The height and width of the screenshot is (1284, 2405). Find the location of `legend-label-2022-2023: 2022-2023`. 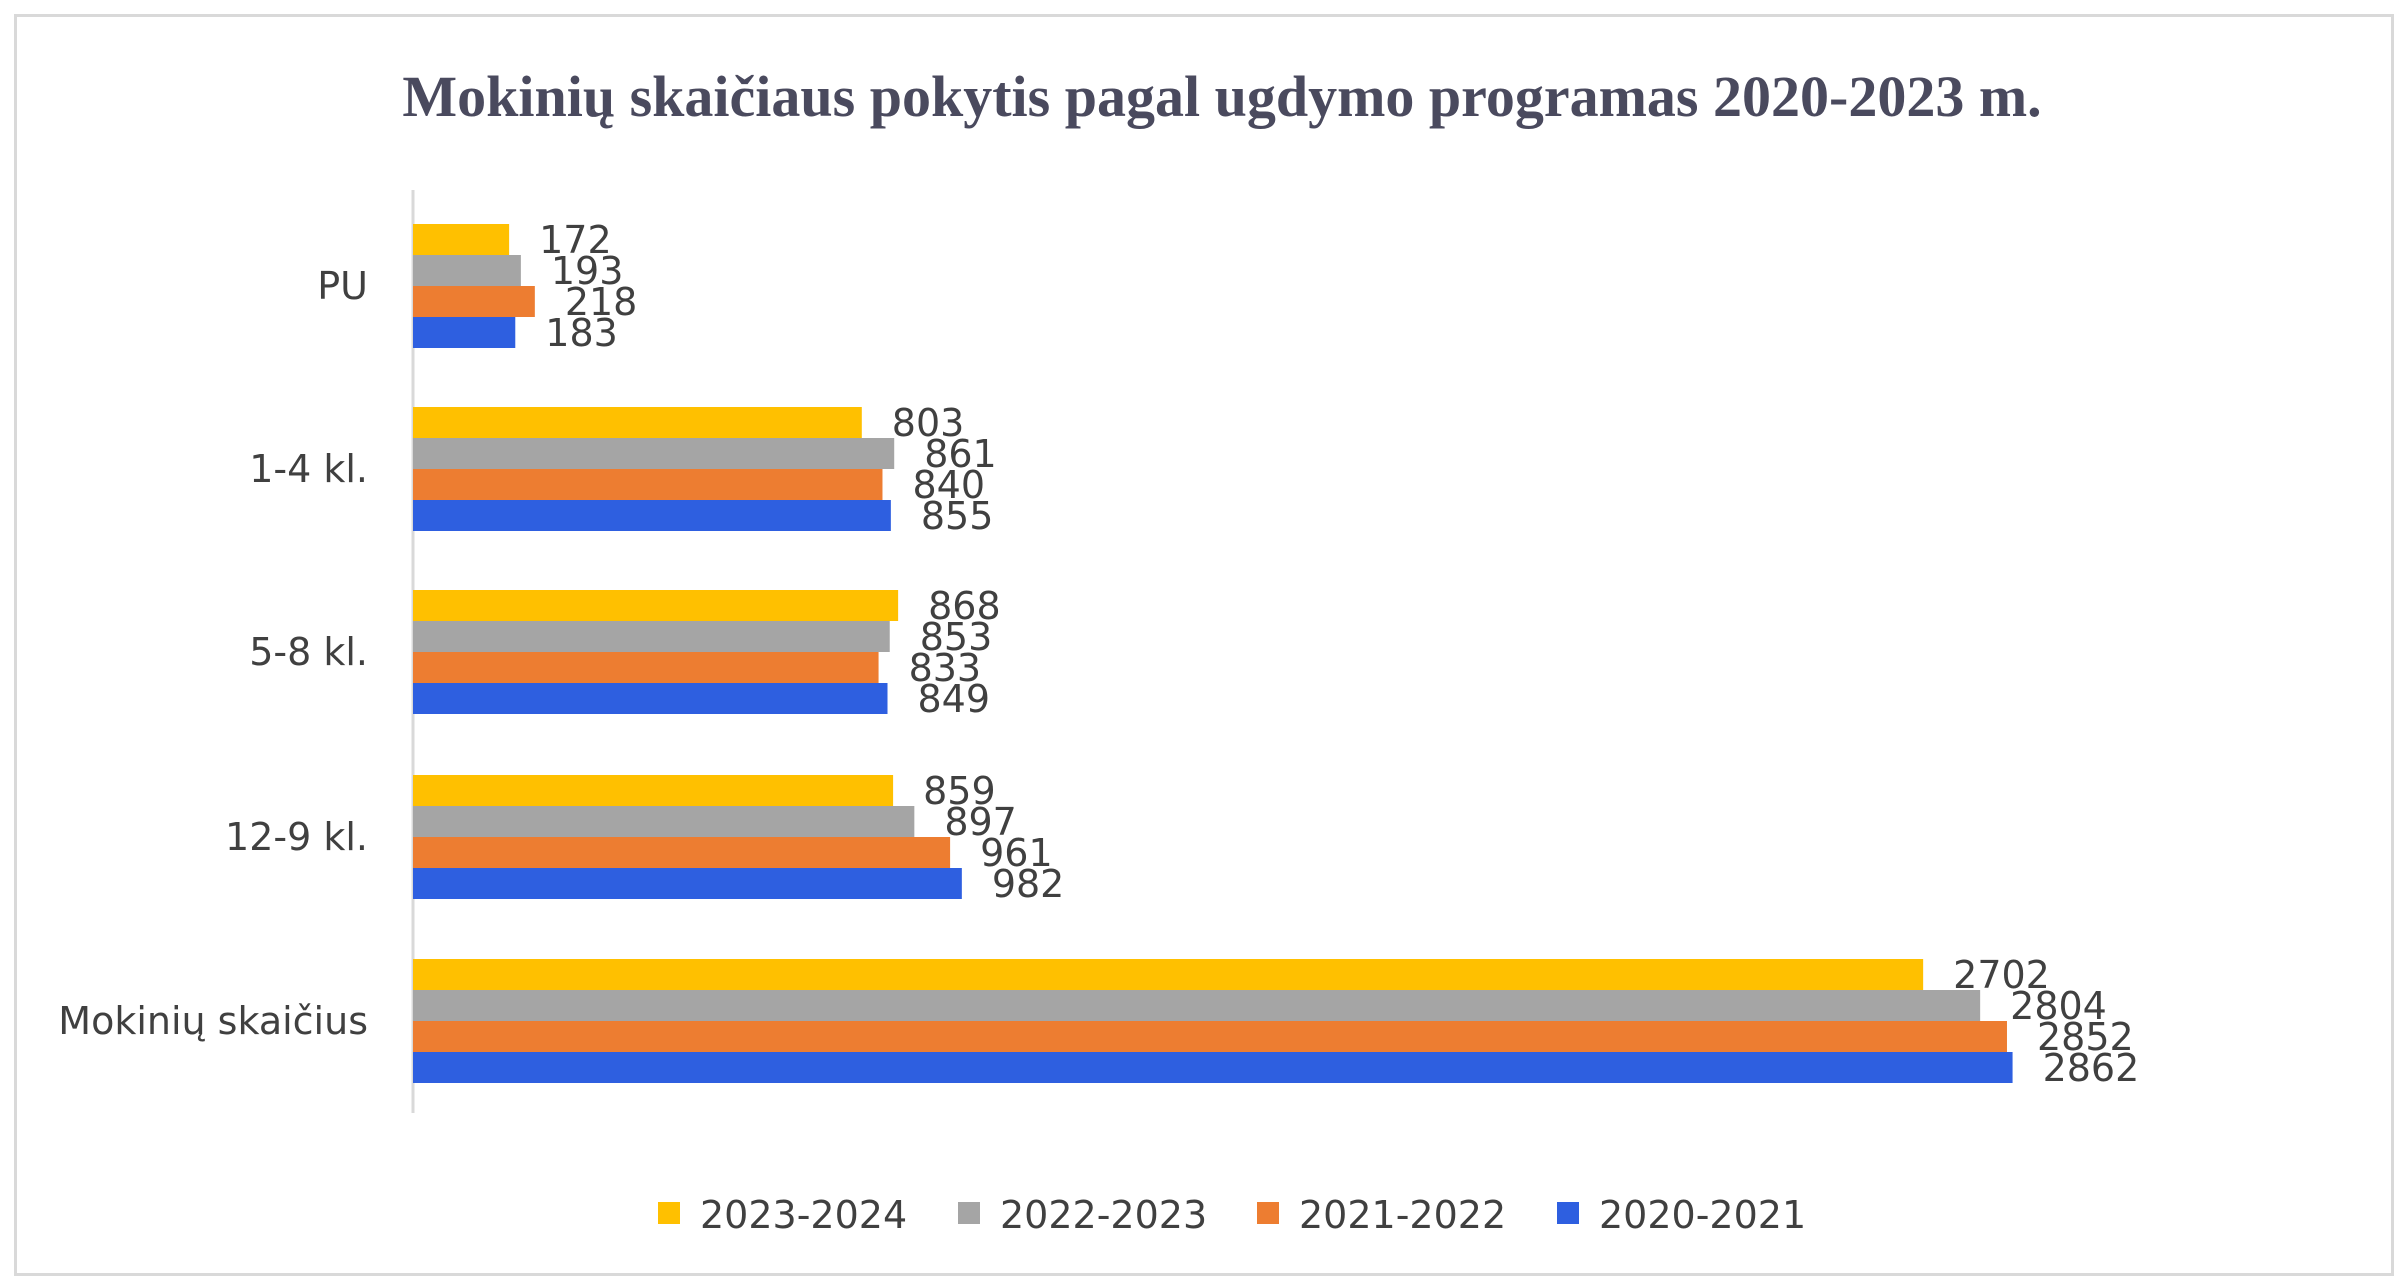

legend-label-2022-2023: 2022-2023 is located at coordinates (1103, 1215).